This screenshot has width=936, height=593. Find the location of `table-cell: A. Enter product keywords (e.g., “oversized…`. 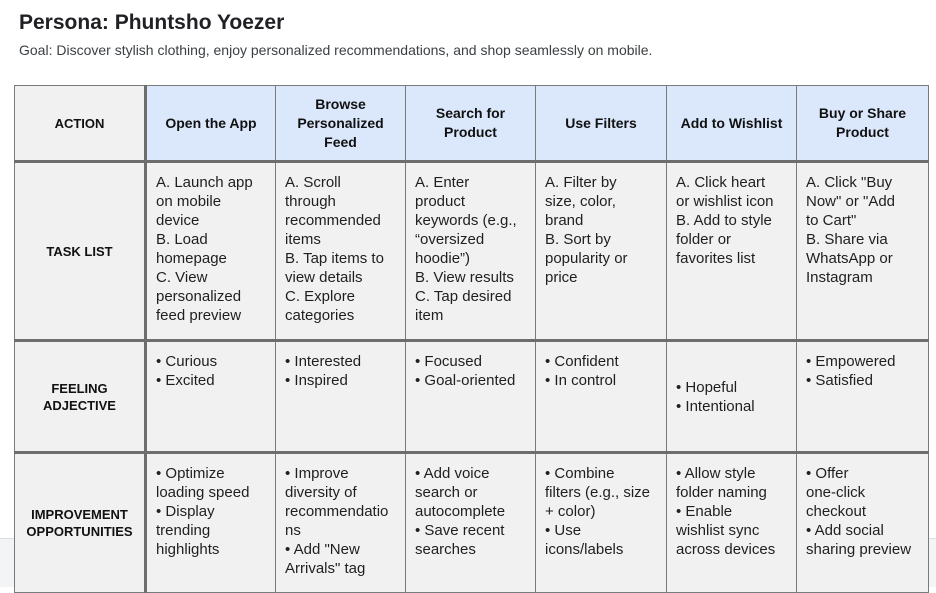

table-cell: A. Enter product keywords (e.g., “oversized… is located at coordinates (470, 251).